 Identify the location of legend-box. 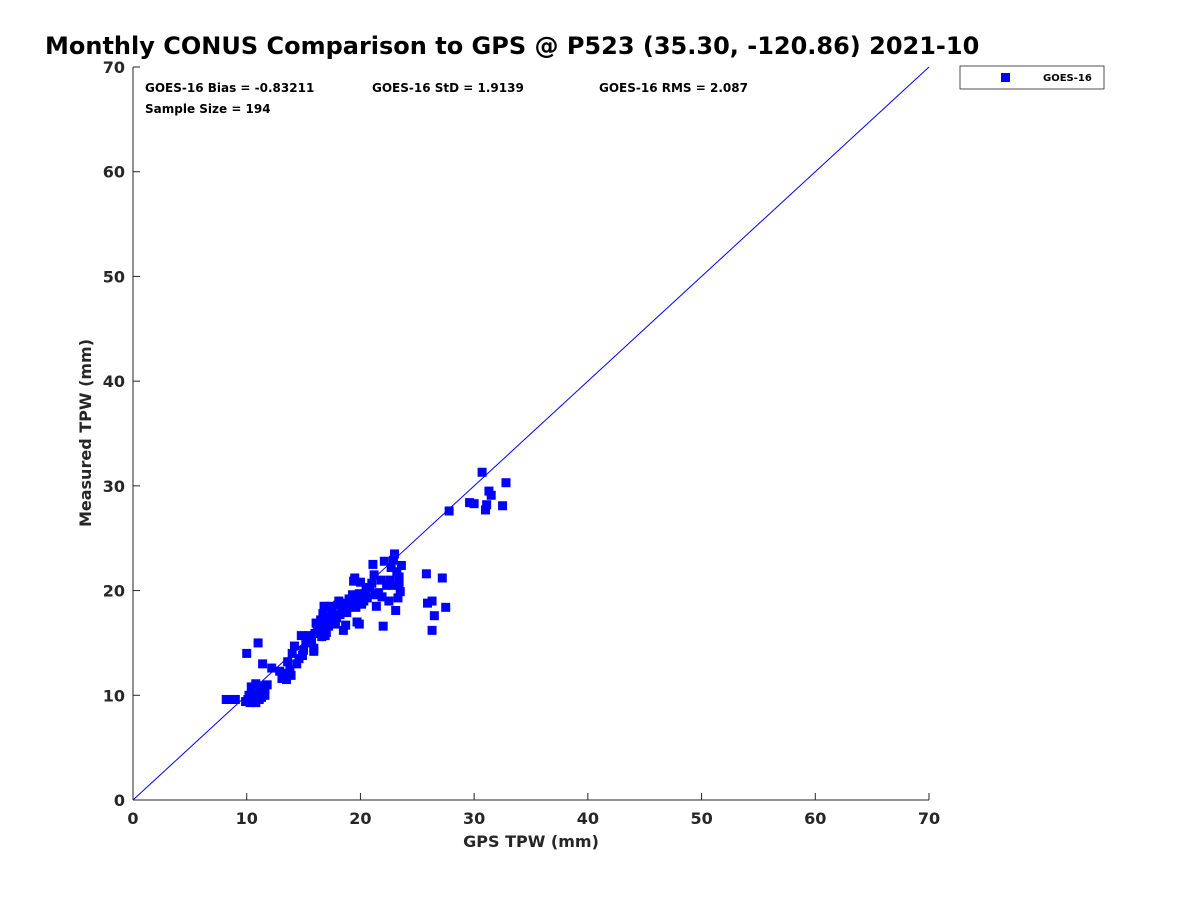
(1032, 77).